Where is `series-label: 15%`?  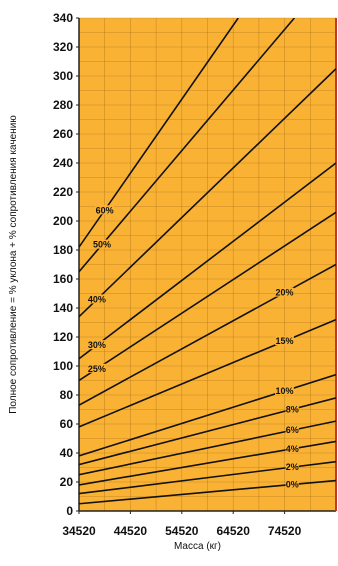
series-label: 15% is located at coordinates (284, 341).